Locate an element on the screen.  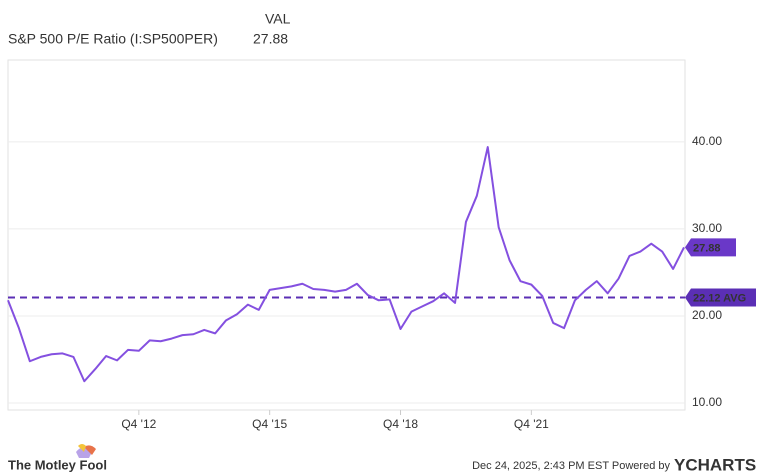
brand: YCHARTS is located at coordinates (715, 464).